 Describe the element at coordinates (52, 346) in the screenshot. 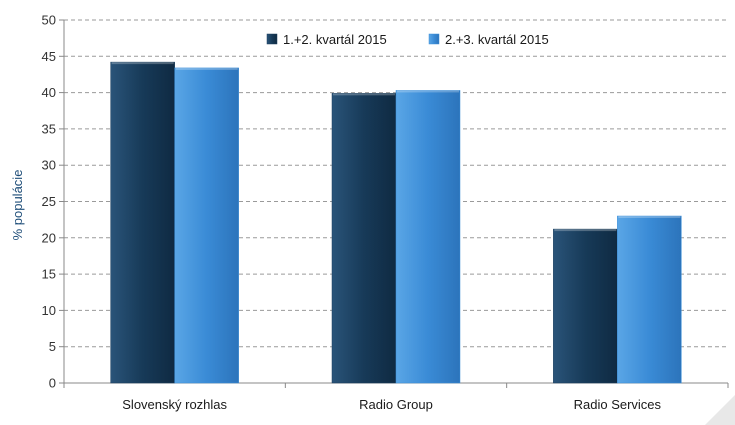

I see `y-tick-label: 5` at that location.